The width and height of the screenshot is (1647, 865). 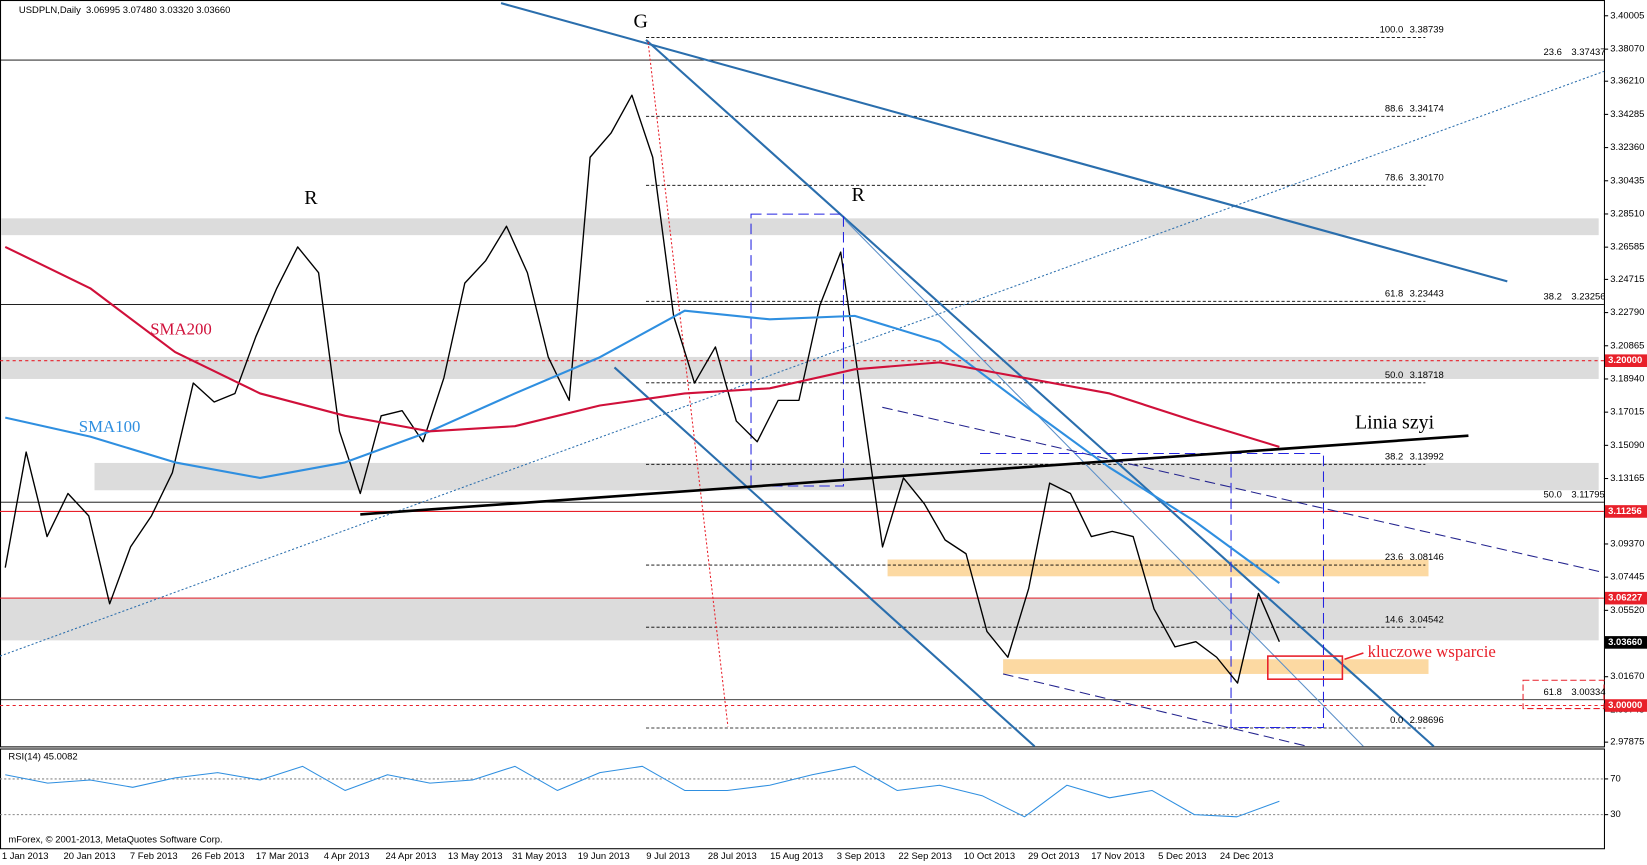 I want to click on x-tick-label: 29 Oct 2013, so click(x=1053, y=856).